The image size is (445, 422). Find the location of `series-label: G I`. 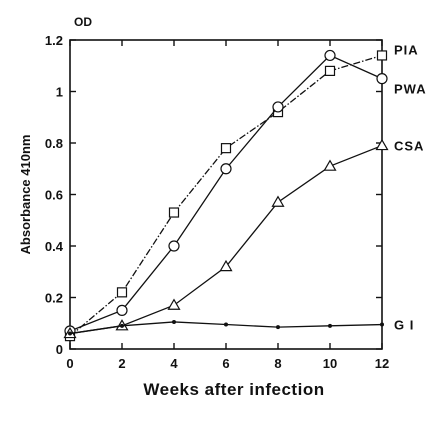

series-label: G I is located at coordinates (404, 325).